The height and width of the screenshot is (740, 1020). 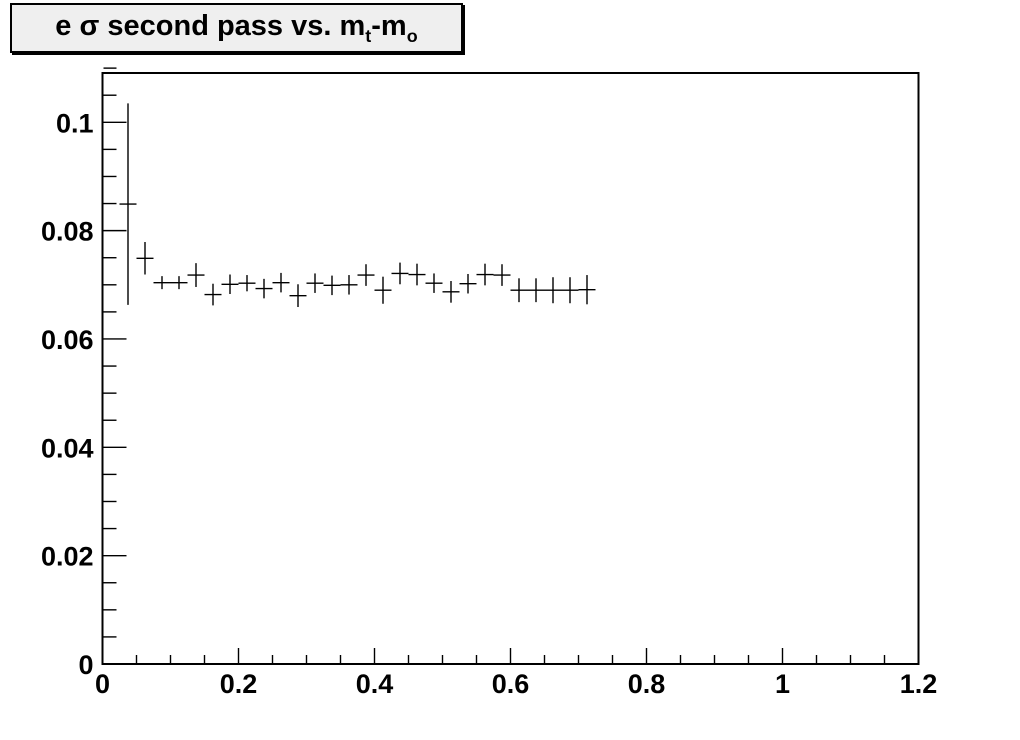 I want to click on x-axis-tick-label: 1, so click(x=782, y=684).